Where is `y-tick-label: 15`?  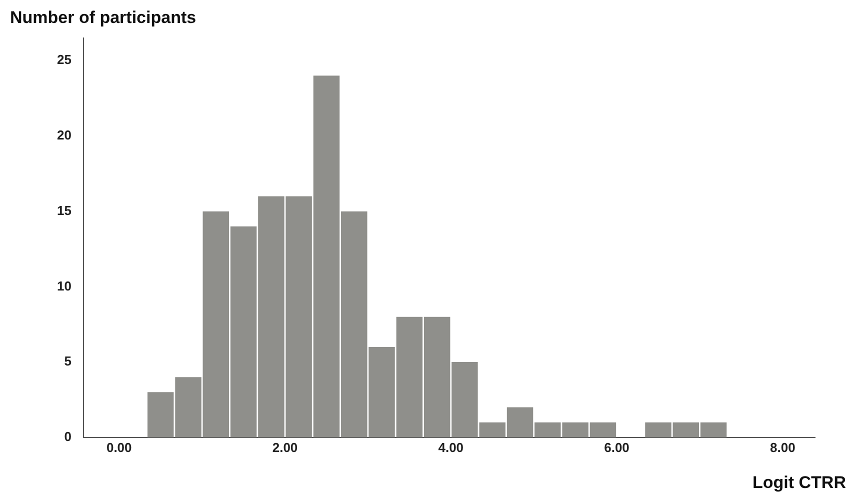
y-tick-label: 15 is located at coordinates (64, 210).